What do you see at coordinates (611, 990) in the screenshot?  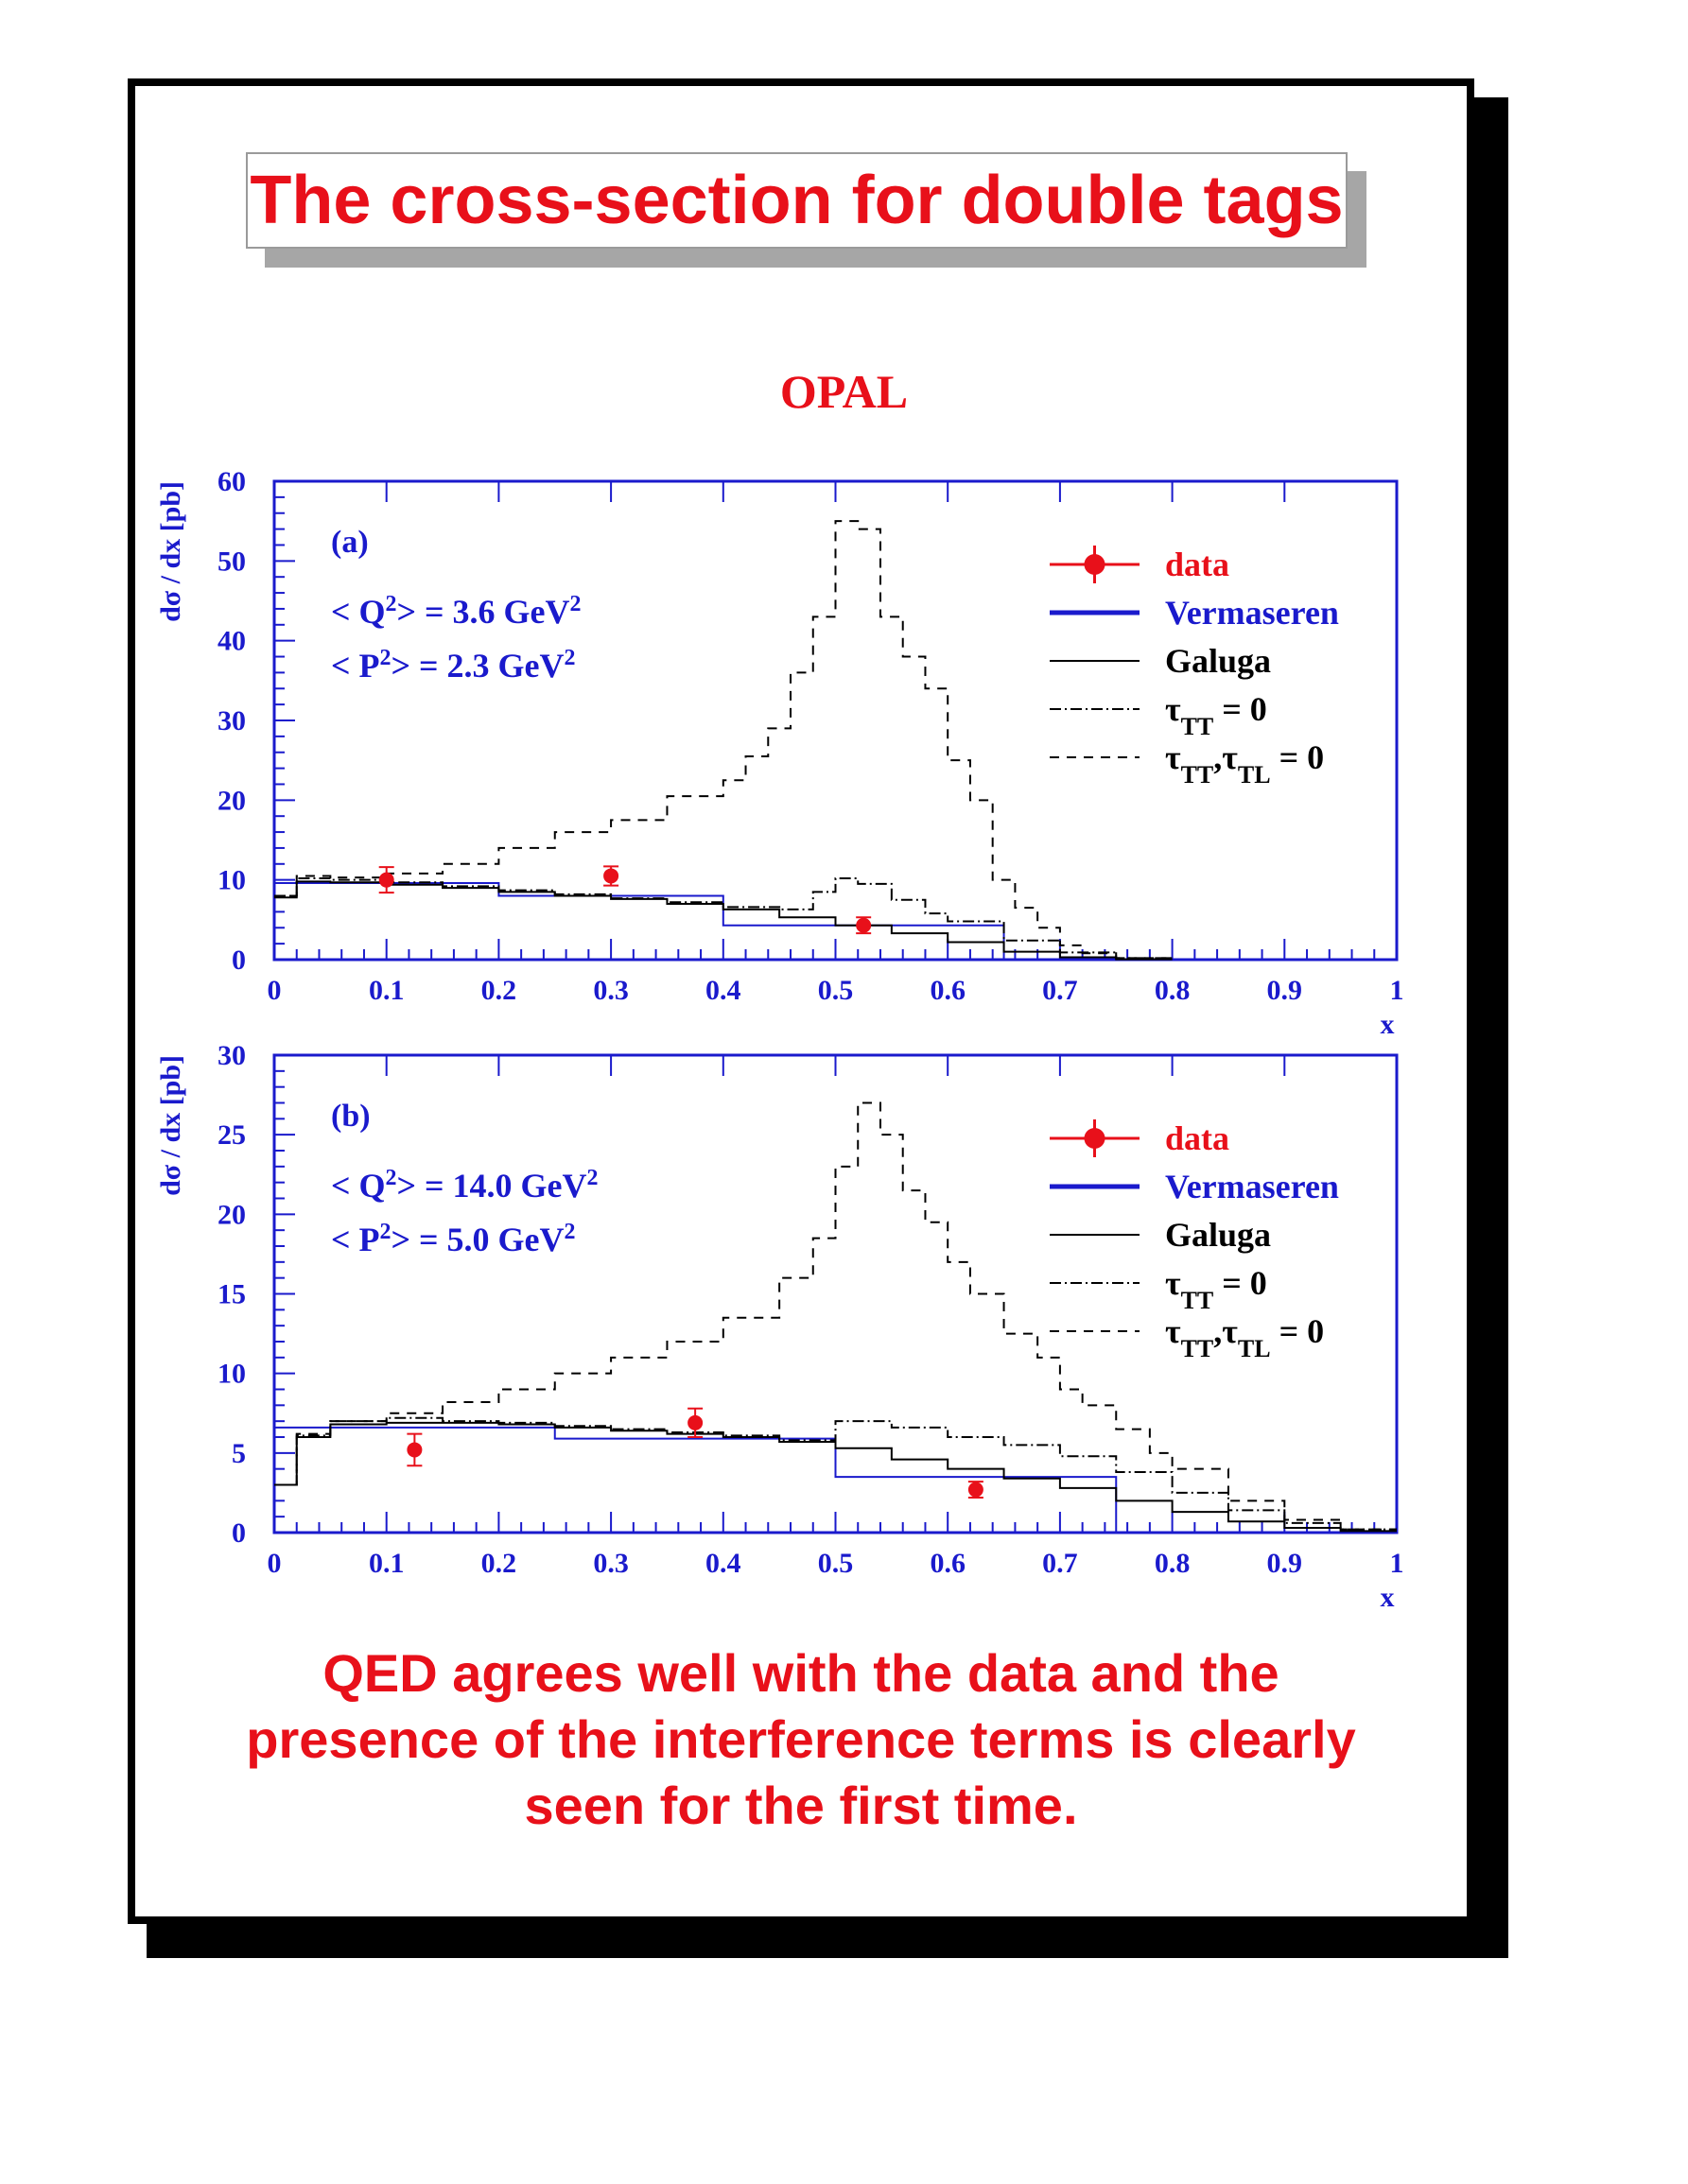 I see `panel-a-x-tick-label: 0.3` at bounding box center [611, 990].